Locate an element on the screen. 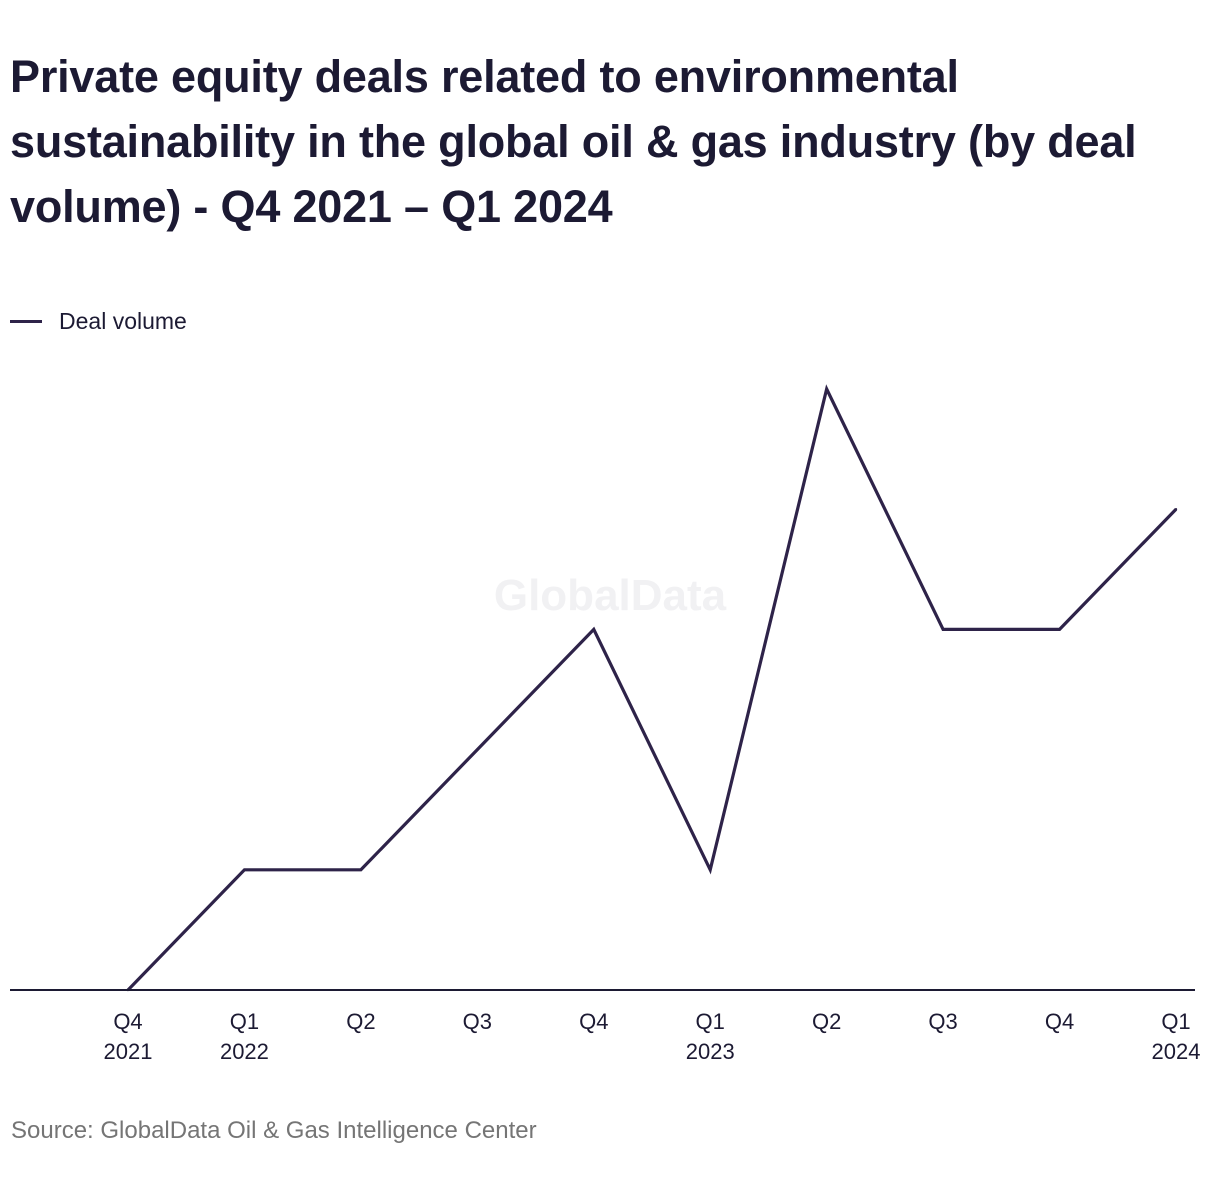  x-tick-label: Q1 2023 is located at coordinates (710, 1036).